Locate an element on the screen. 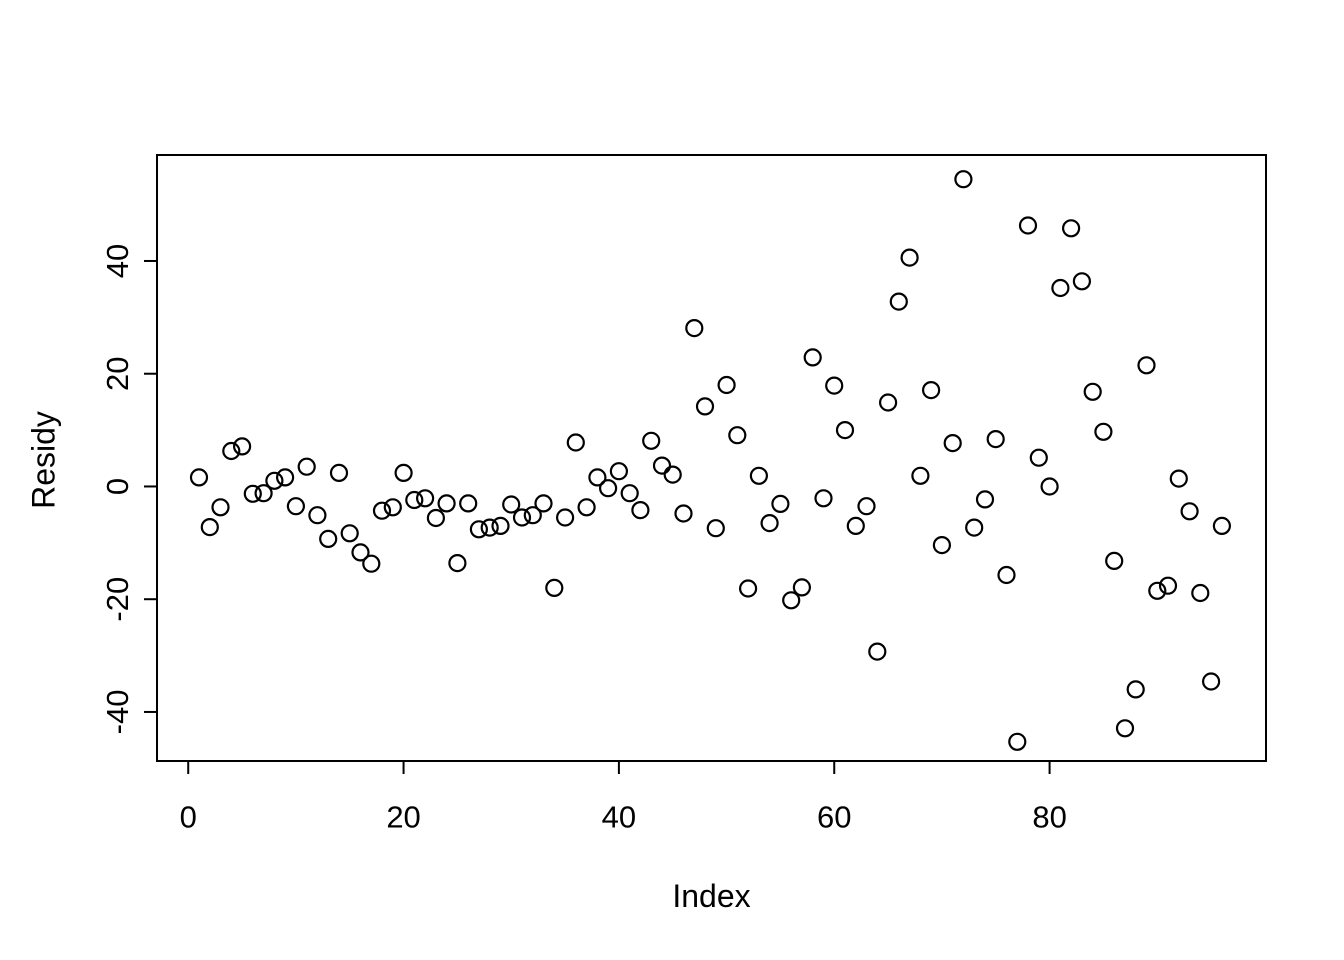  x-tick-label: 0 is located at coordinates (188, 817).